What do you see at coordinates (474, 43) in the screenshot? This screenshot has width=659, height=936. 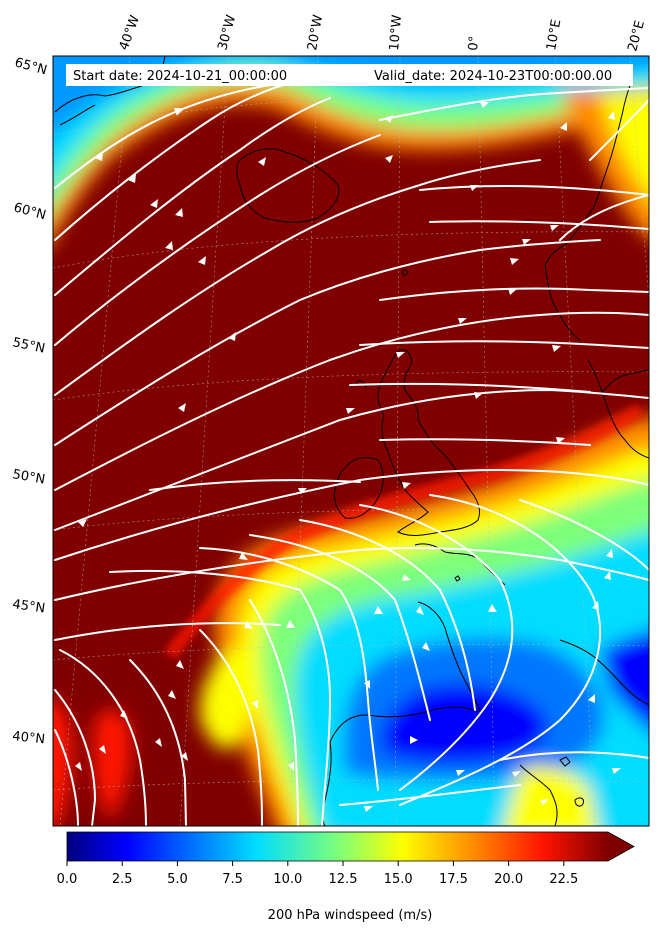 I see `lon-label: 0°` at bounding box center [474, 43].